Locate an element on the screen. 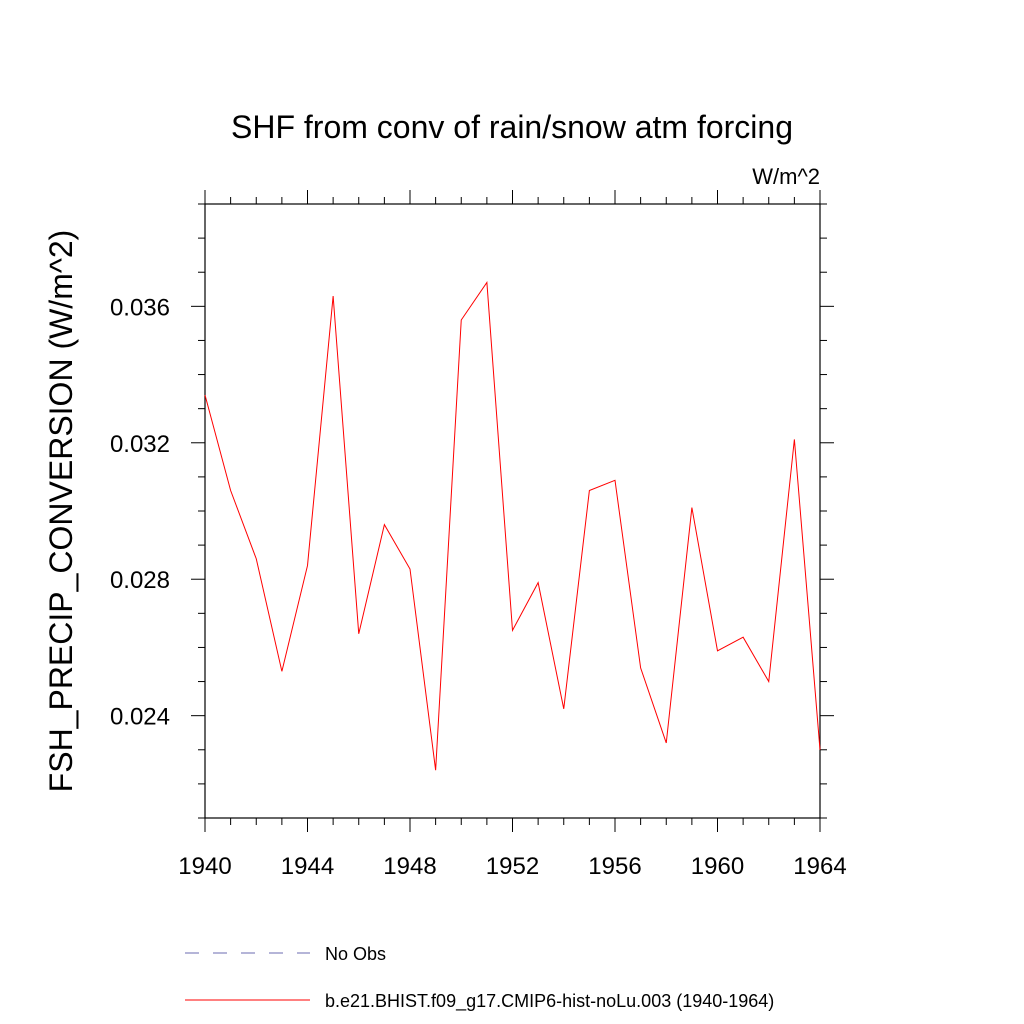 This screenshot has height=1024, width=1024. units-label: W/m^2 is located at coordinates (786, 176).